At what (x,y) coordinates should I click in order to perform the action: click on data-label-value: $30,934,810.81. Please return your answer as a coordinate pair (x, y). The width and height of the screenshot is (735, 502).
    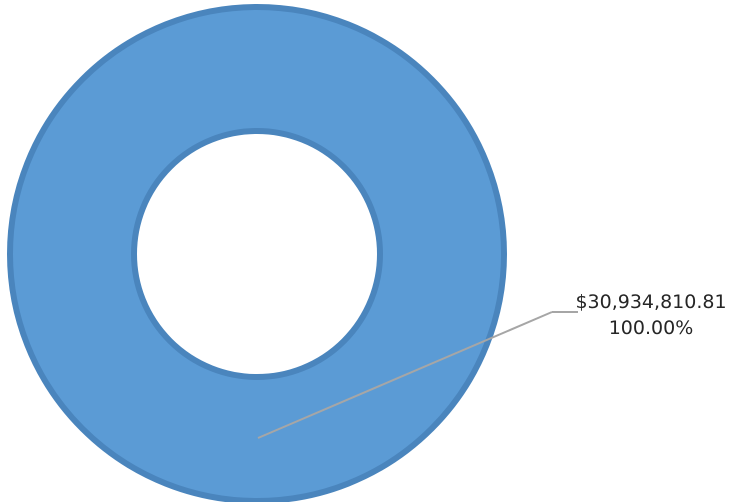
    Looking at the image, I should click on (651, 302).